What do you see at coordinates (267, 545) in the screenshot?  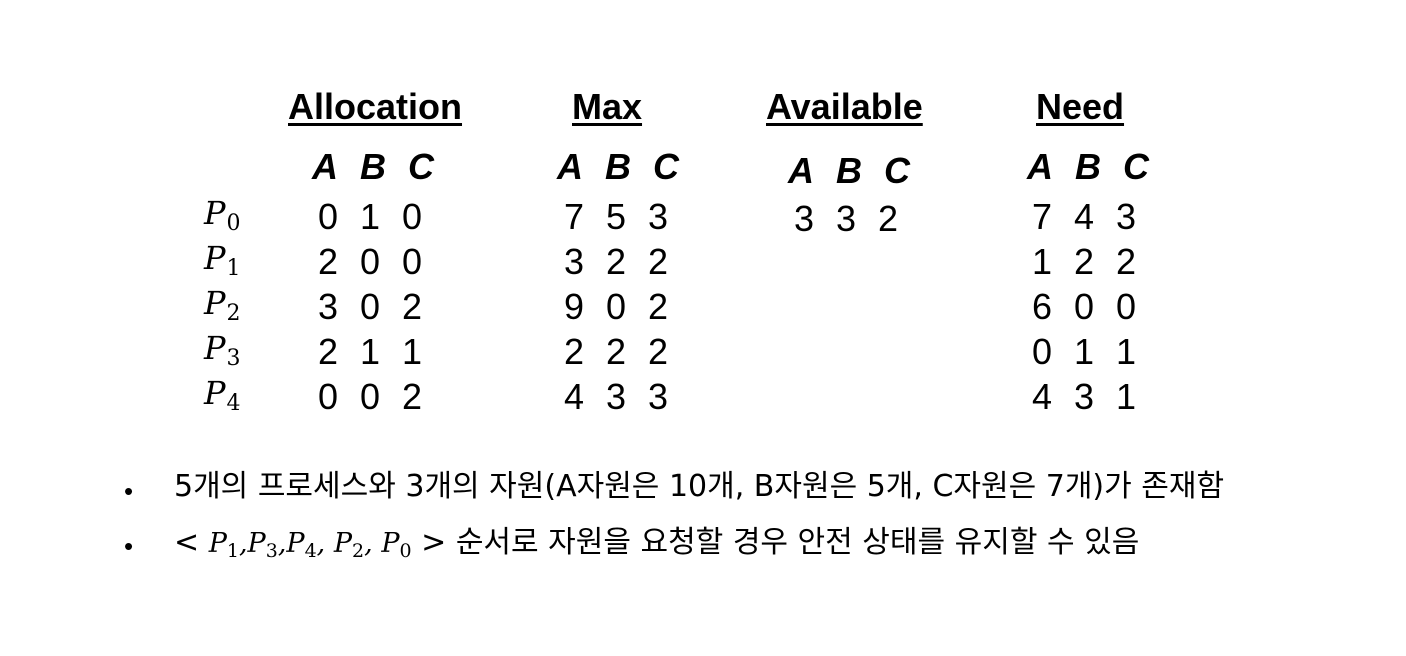 I see `sequence-item: P3,` at bounding box center [267, 545].